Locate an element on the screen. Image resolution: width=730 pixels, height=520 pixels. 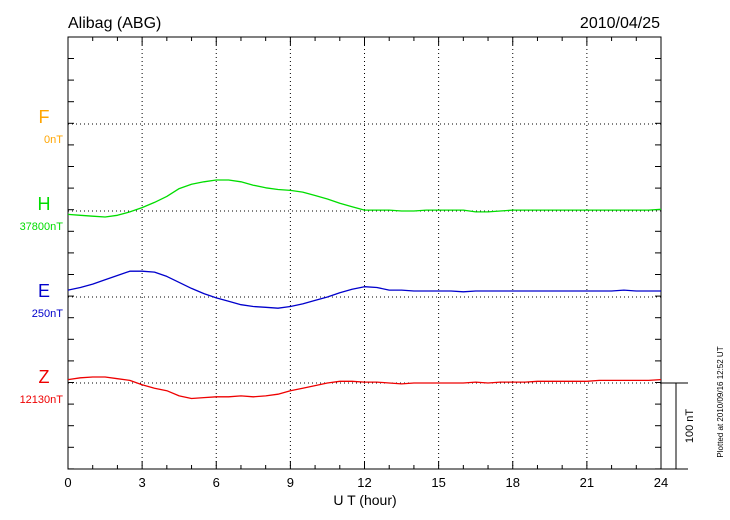
x-axis-label: U T (hour) is located at coordinates (364, 500).